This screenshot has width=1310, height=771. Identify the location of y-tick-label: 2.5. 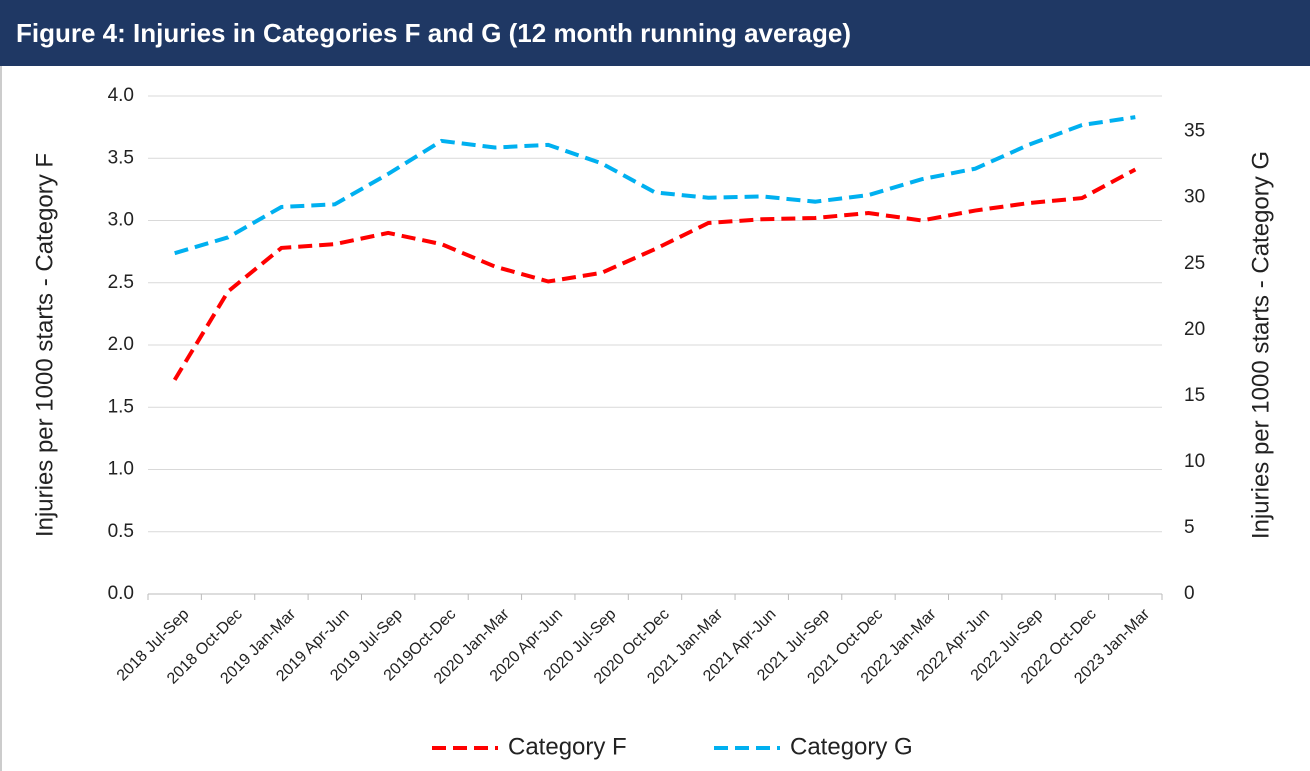
(121, 282).